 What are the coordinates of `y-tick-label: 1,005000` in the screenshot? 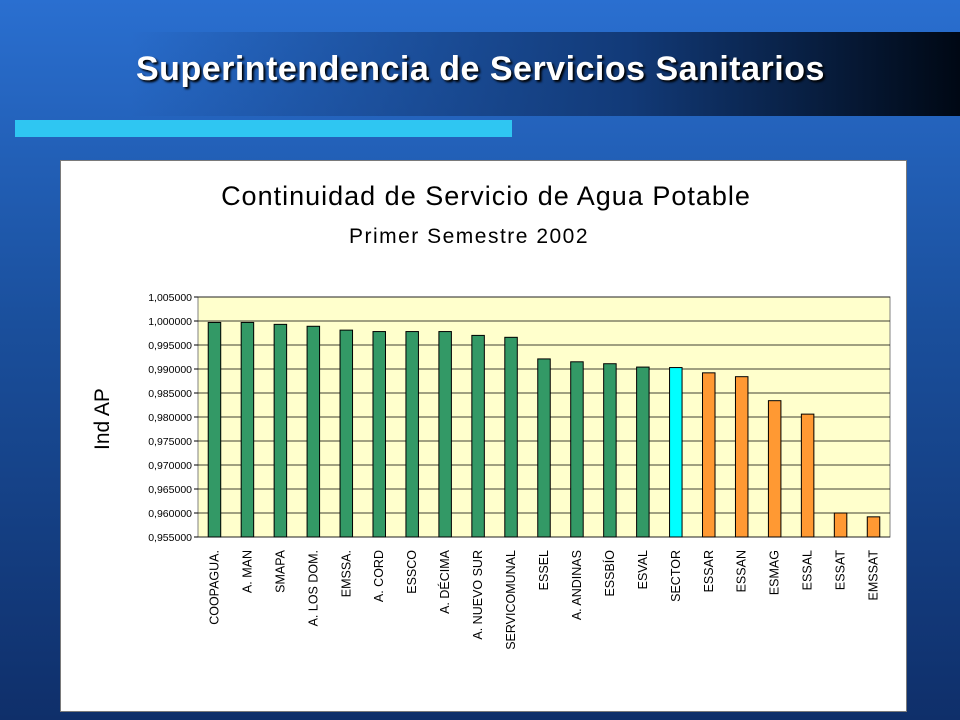 It's located at (170, 298).